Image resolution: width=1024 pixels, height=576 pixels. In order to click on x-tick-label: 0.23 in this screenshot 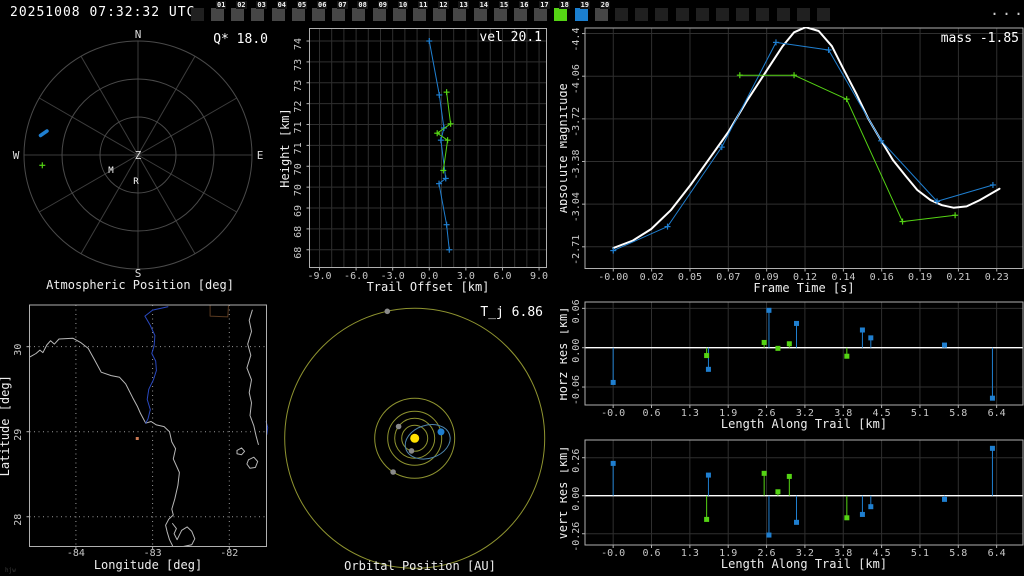, I will do `click(997, 277)`.